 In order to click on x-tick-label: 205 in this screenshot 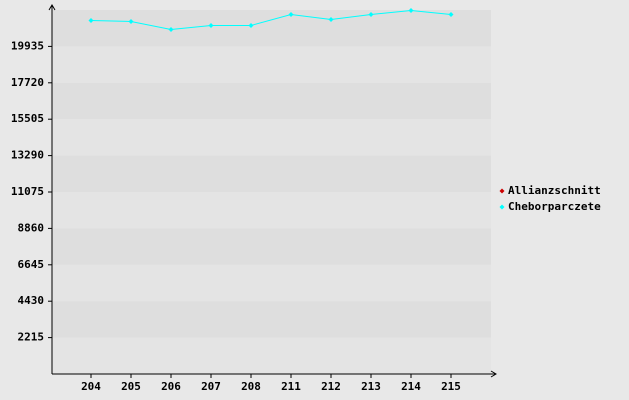, I will do `click(131, 386)`.